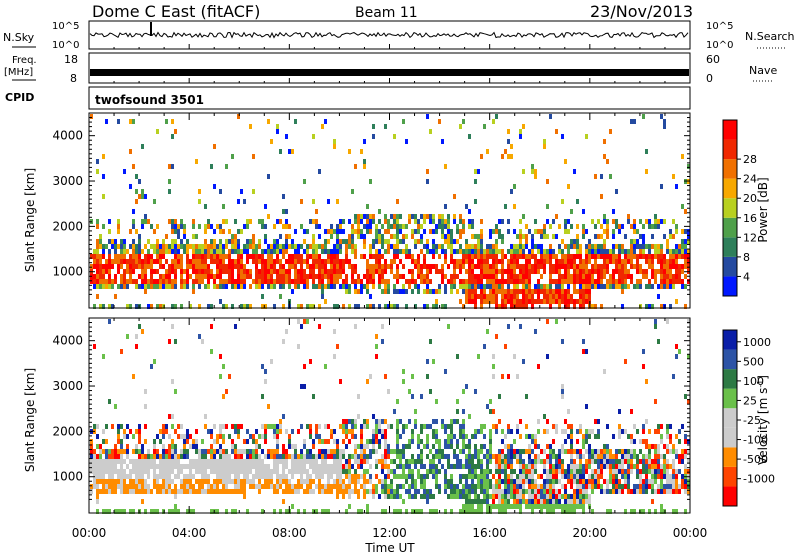 The image size is (800, 554). Describe the element at coordinates (746, 276) in the screenshot. I see `colorbar-tick-label: 4` at that location.